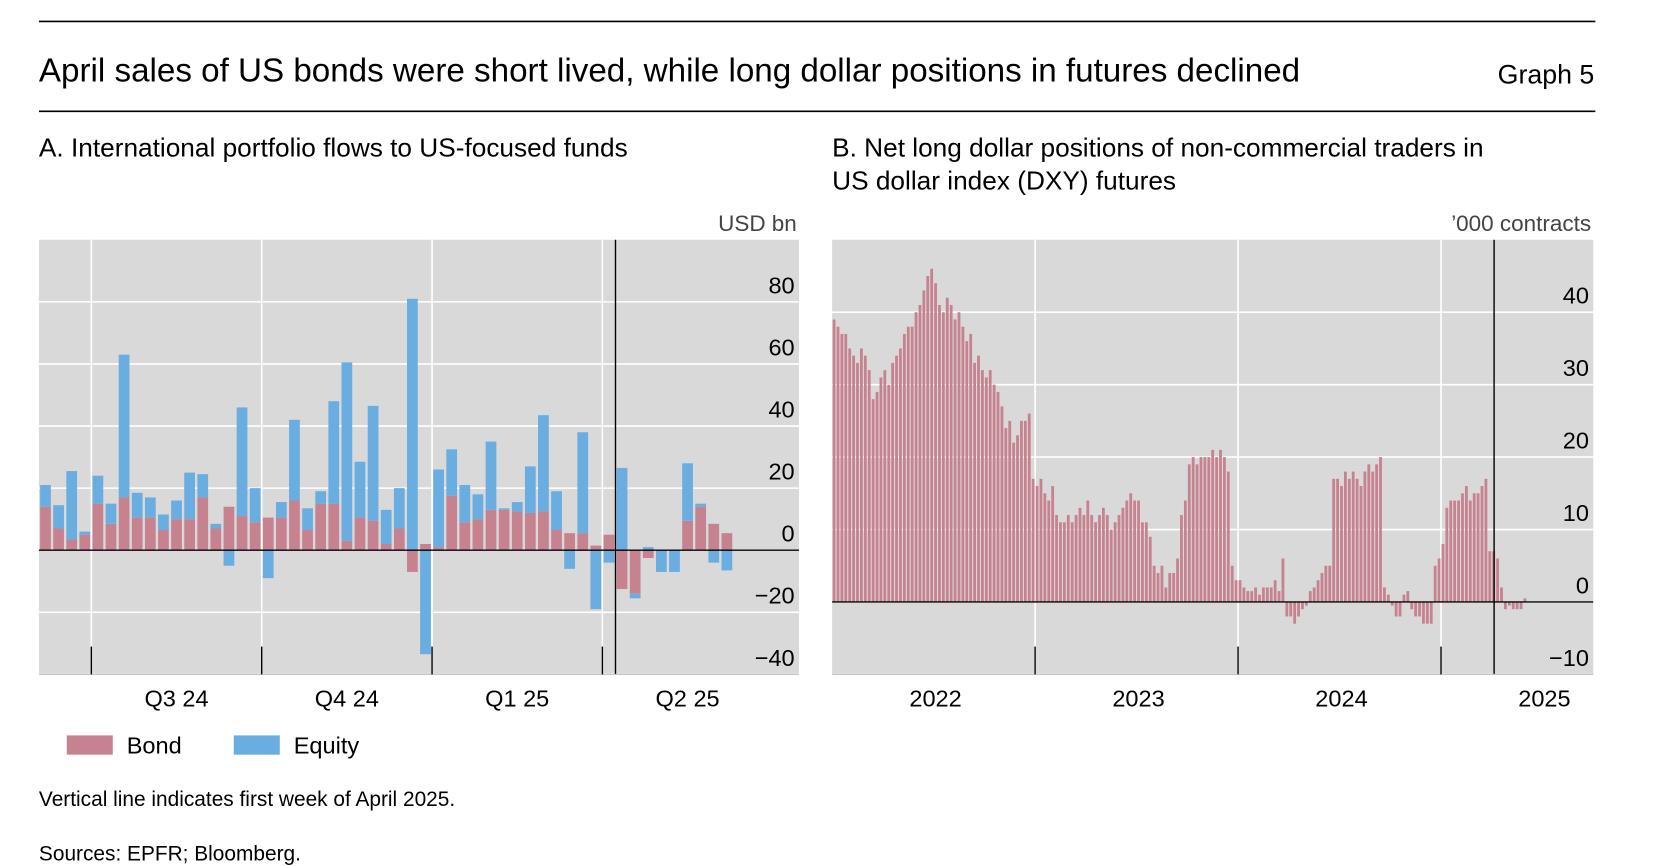 This screenshot has height=866, width=1660. What do you see at coordinates (347, 699) in the screenshot?
I see `x-tick-label: Q4 24` at bounding box center [347, 699].